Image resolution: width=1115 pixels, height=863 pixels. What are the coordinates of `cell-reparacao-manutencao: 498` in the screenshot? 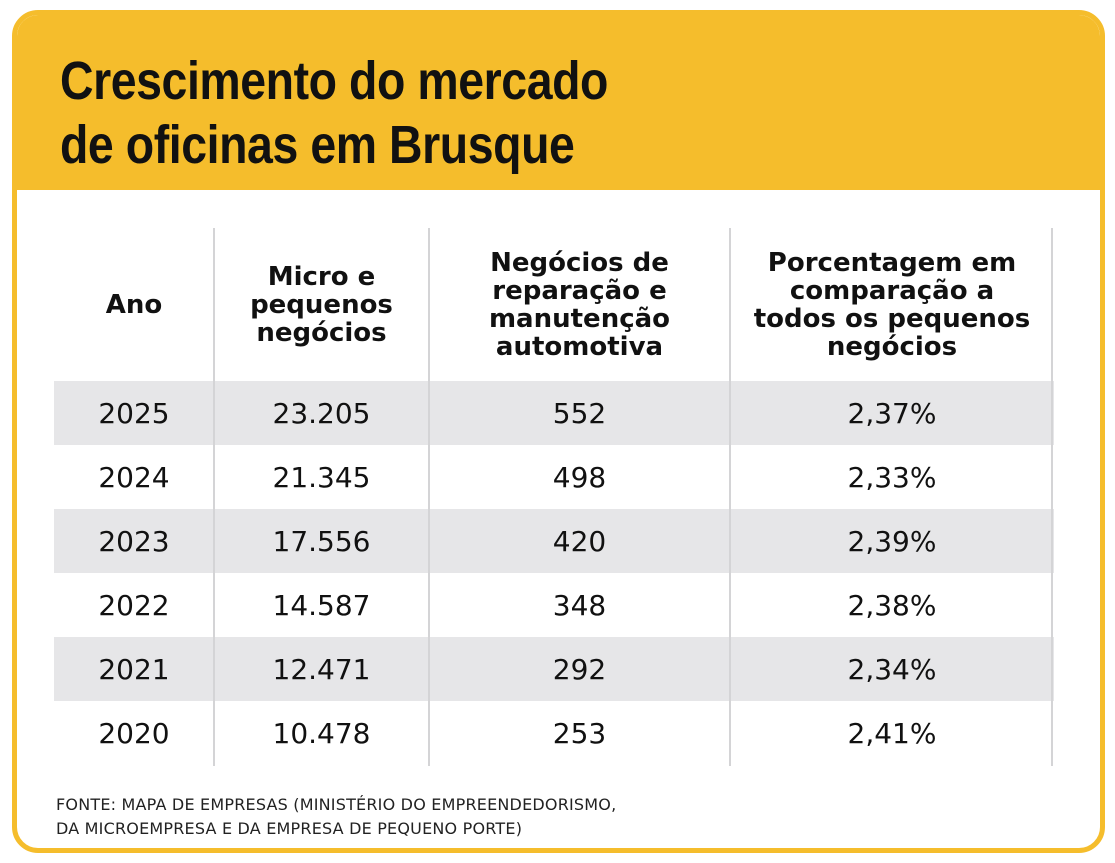 It's located at (579, 477).